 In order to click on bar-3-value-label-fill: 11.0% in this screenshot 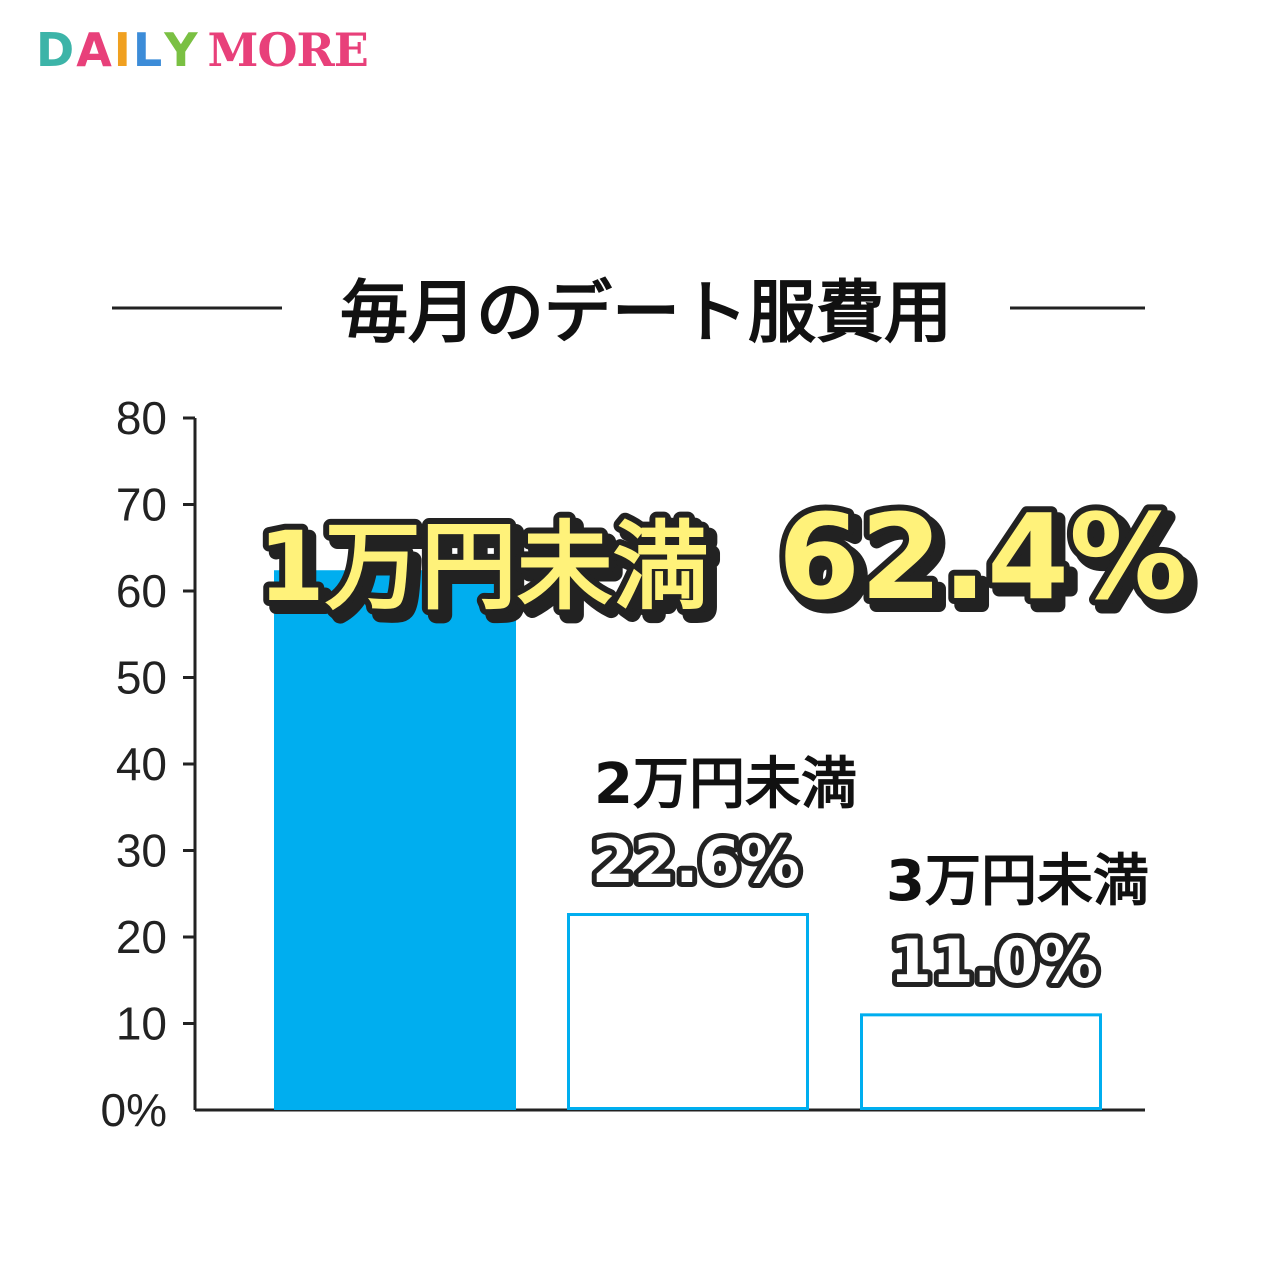, I will do `click(994, 962)`.